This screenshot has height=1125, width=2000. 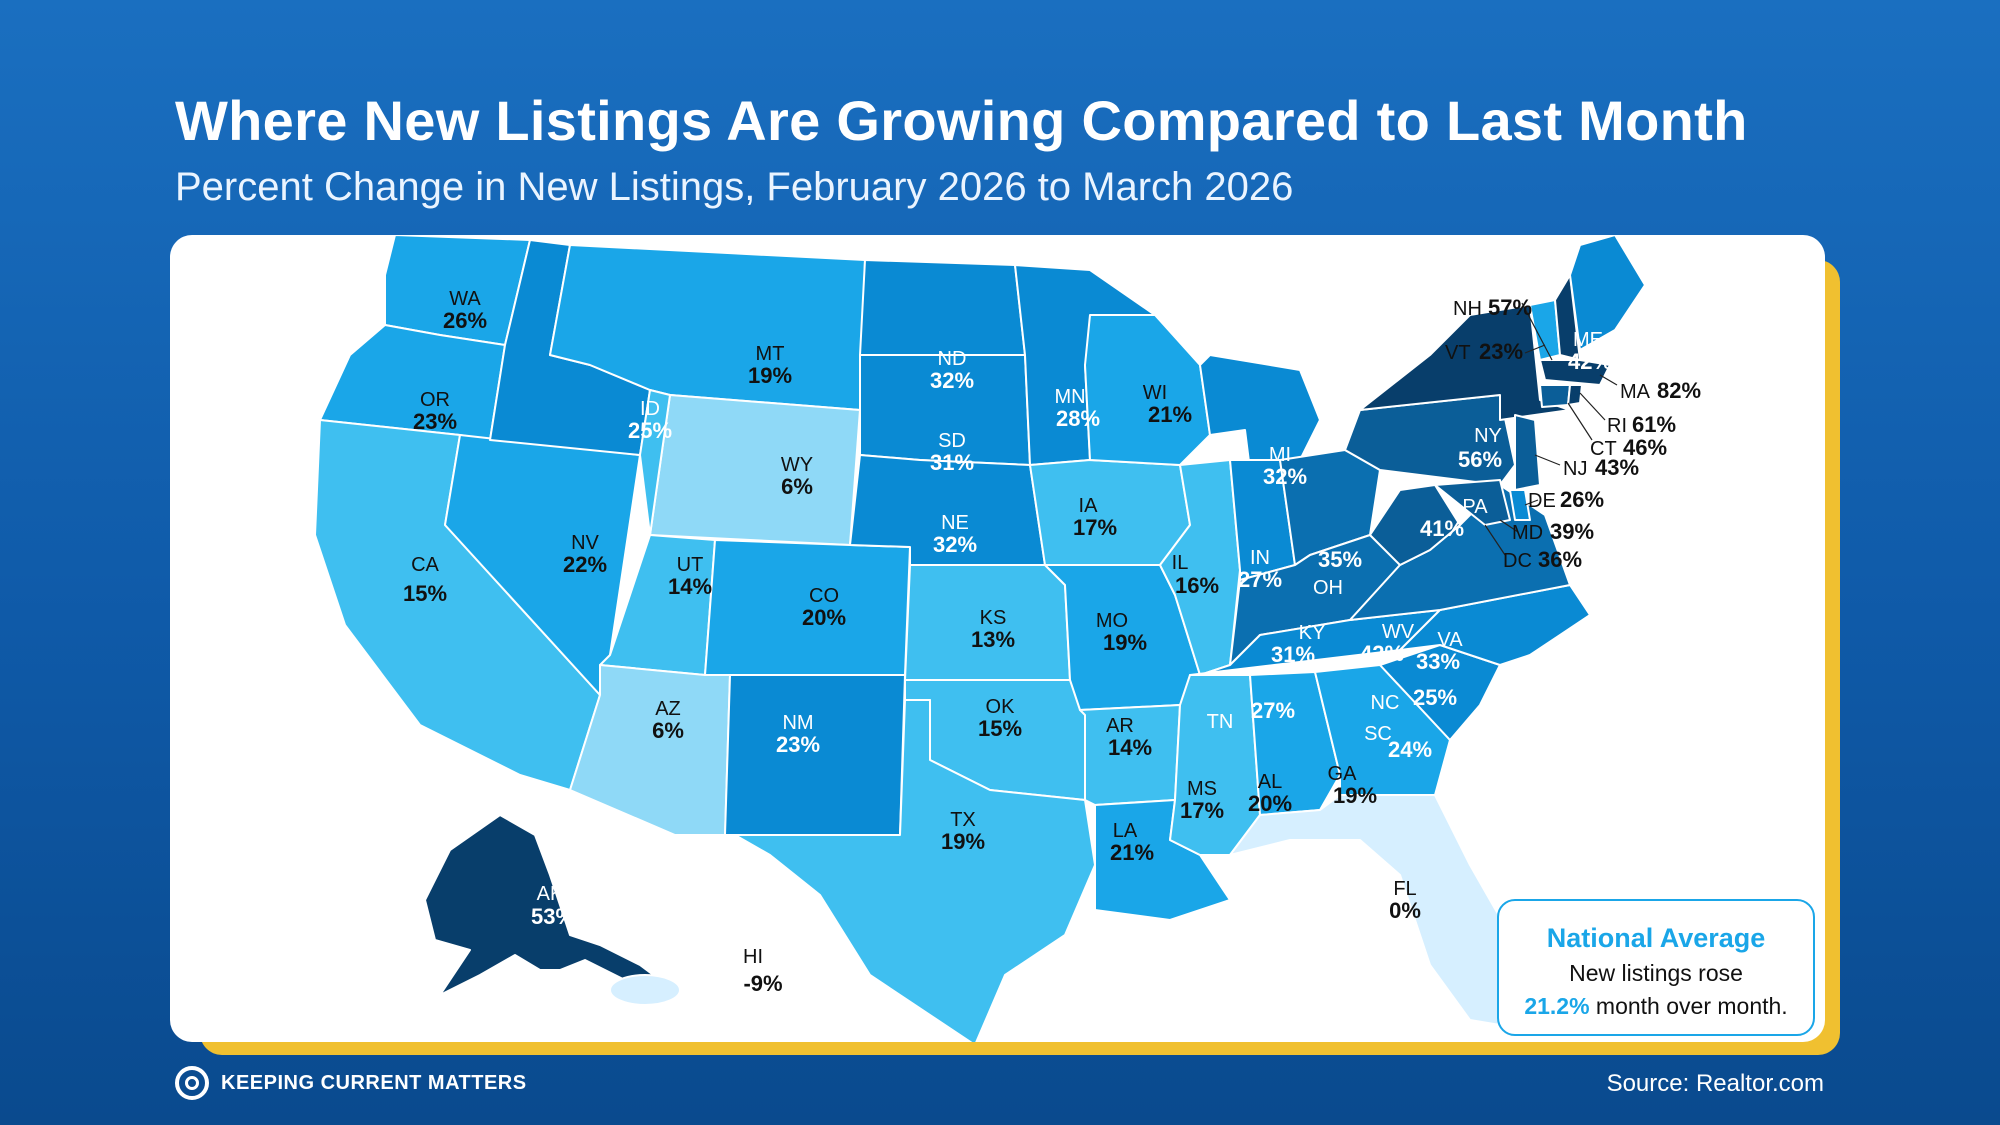 I want to click on label-SC-value: 24%, so click(x=1410, y=749).